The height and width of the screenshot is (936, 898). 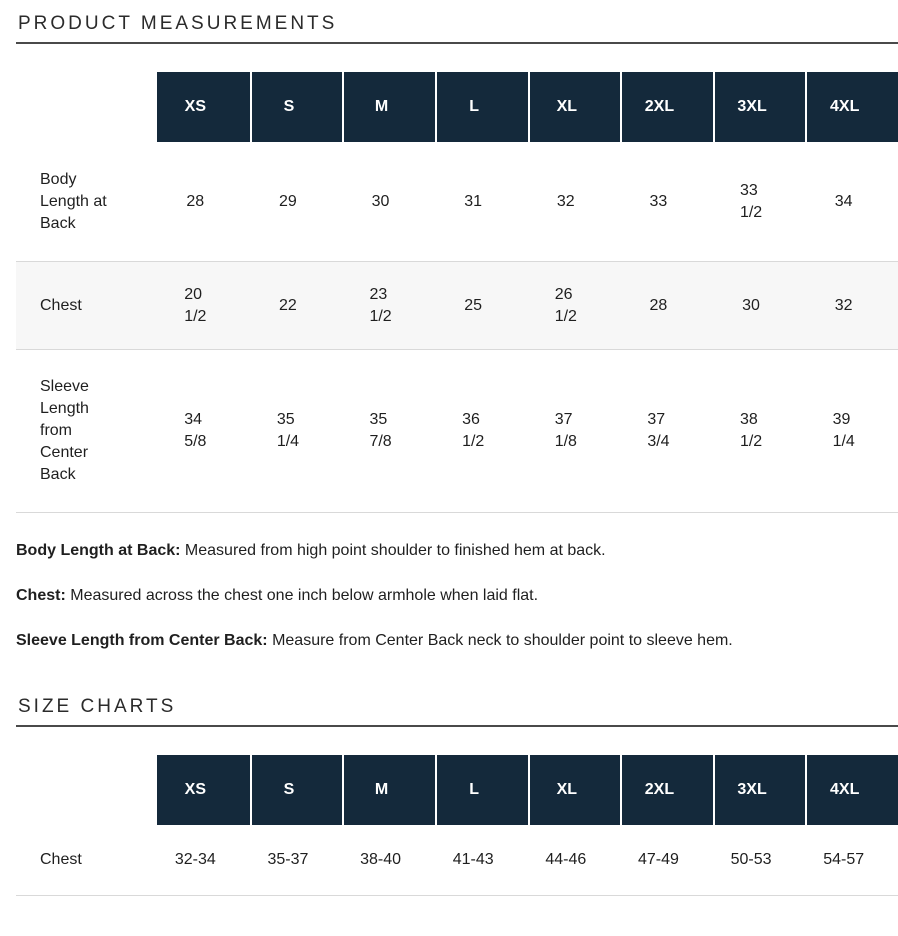 I want to click on row-label-sleeve-length: Sleeve Length from Center Back, so click(x=86, y=431).